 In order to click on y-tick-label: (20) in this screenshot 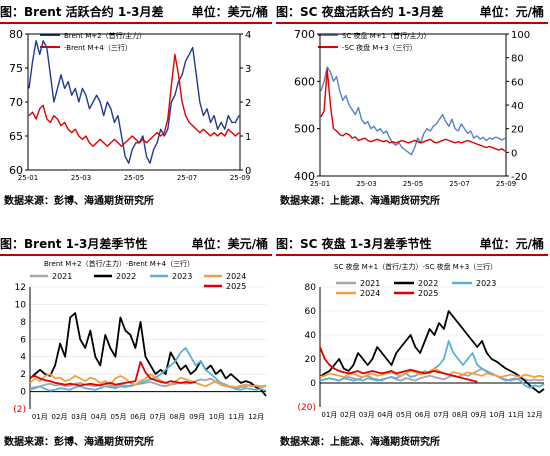, I will do `click(307, 408)`.